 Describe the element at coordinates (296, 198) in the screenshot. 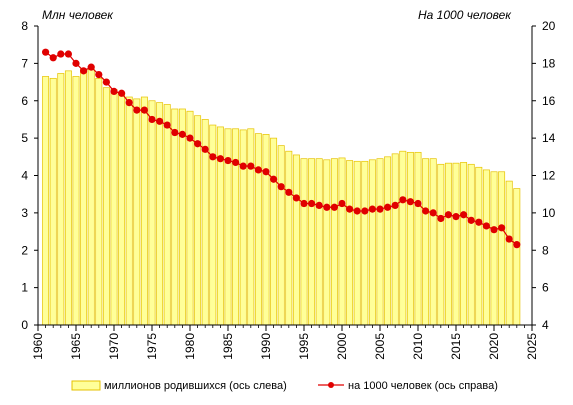

I see `rate-point-1994` at that location.